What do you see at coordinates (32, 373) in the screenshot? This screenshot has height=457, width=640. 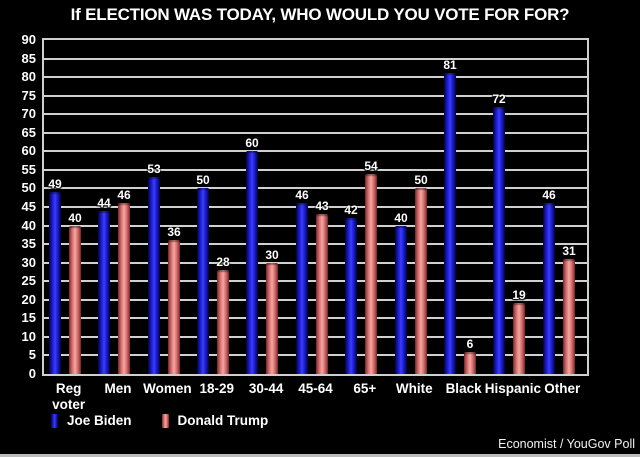 I see `y-tick-label: 0` at bounding box center [32, 373].